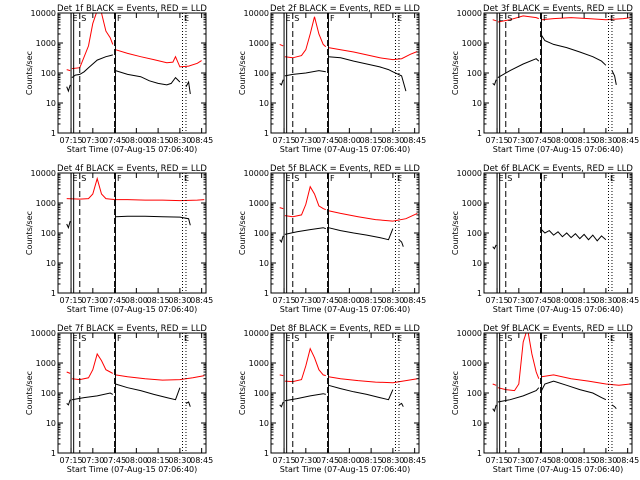 This screenshot has width=640, height=480. I want to click on panel-title: Det 2f BLACK = Events, RED = LLD, so click(345, 9).